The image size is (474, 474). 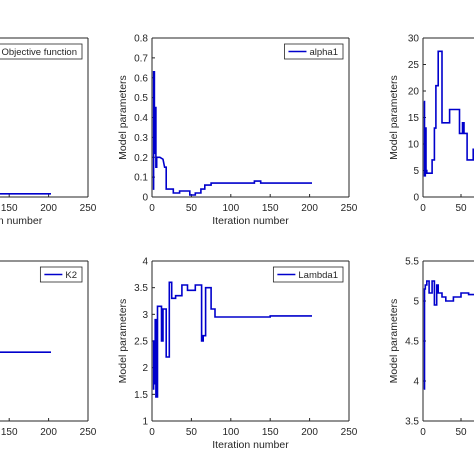 I want to click on y-tick-label: 0.8, so click(x=141, y=39).